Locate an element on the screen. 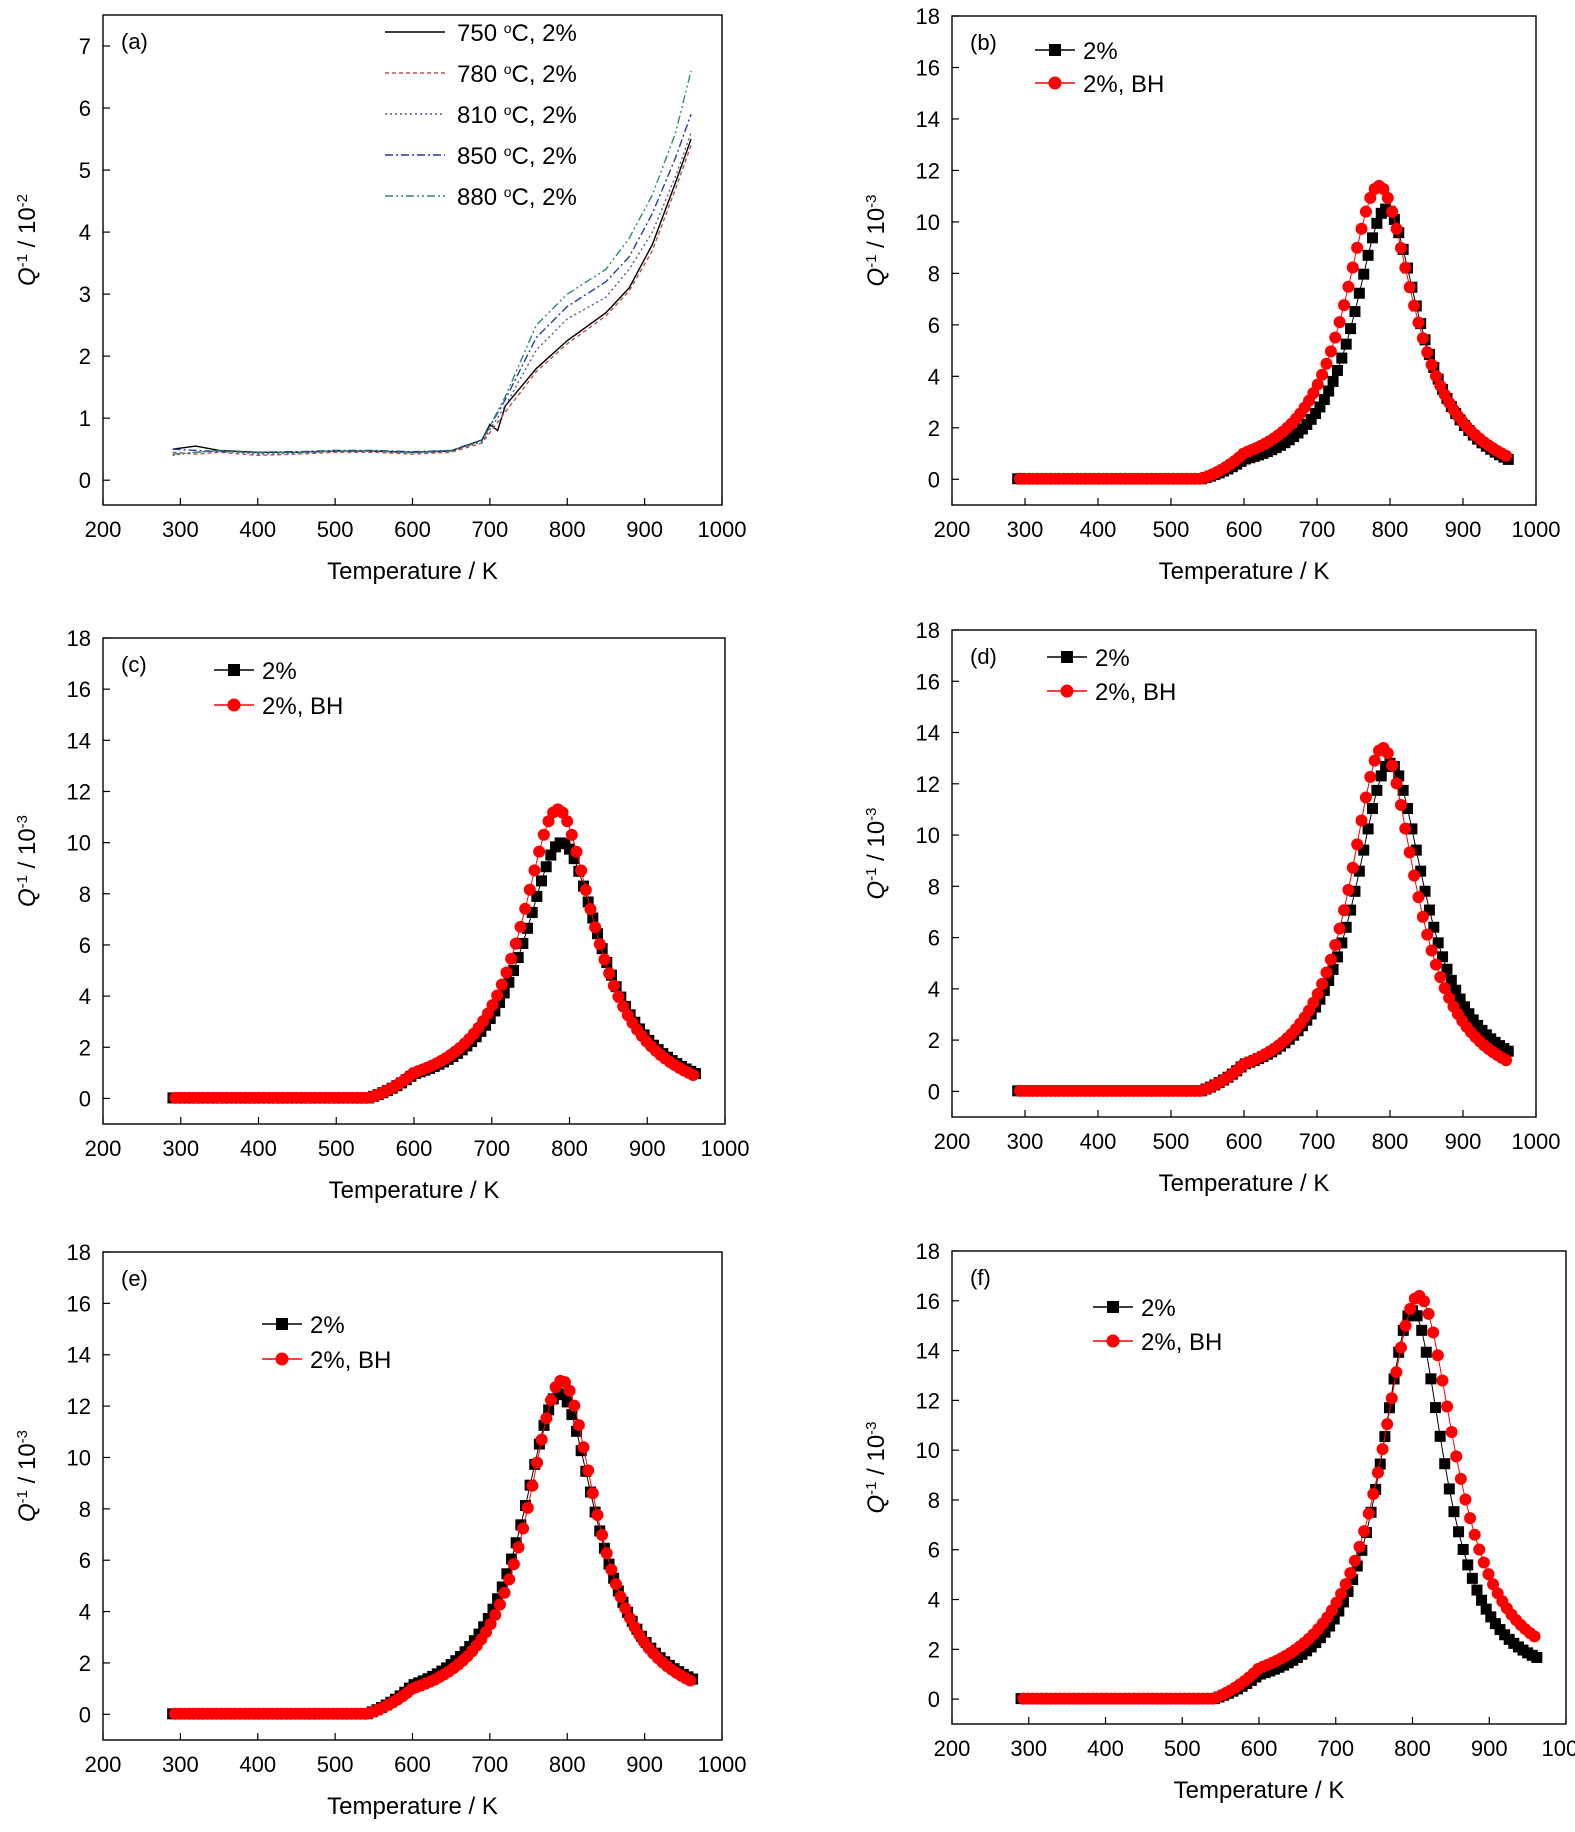 The height and width of the screenshot is (1832, 1575). x-axis-label: Temperature / K is located at coordinates (412, 1806).